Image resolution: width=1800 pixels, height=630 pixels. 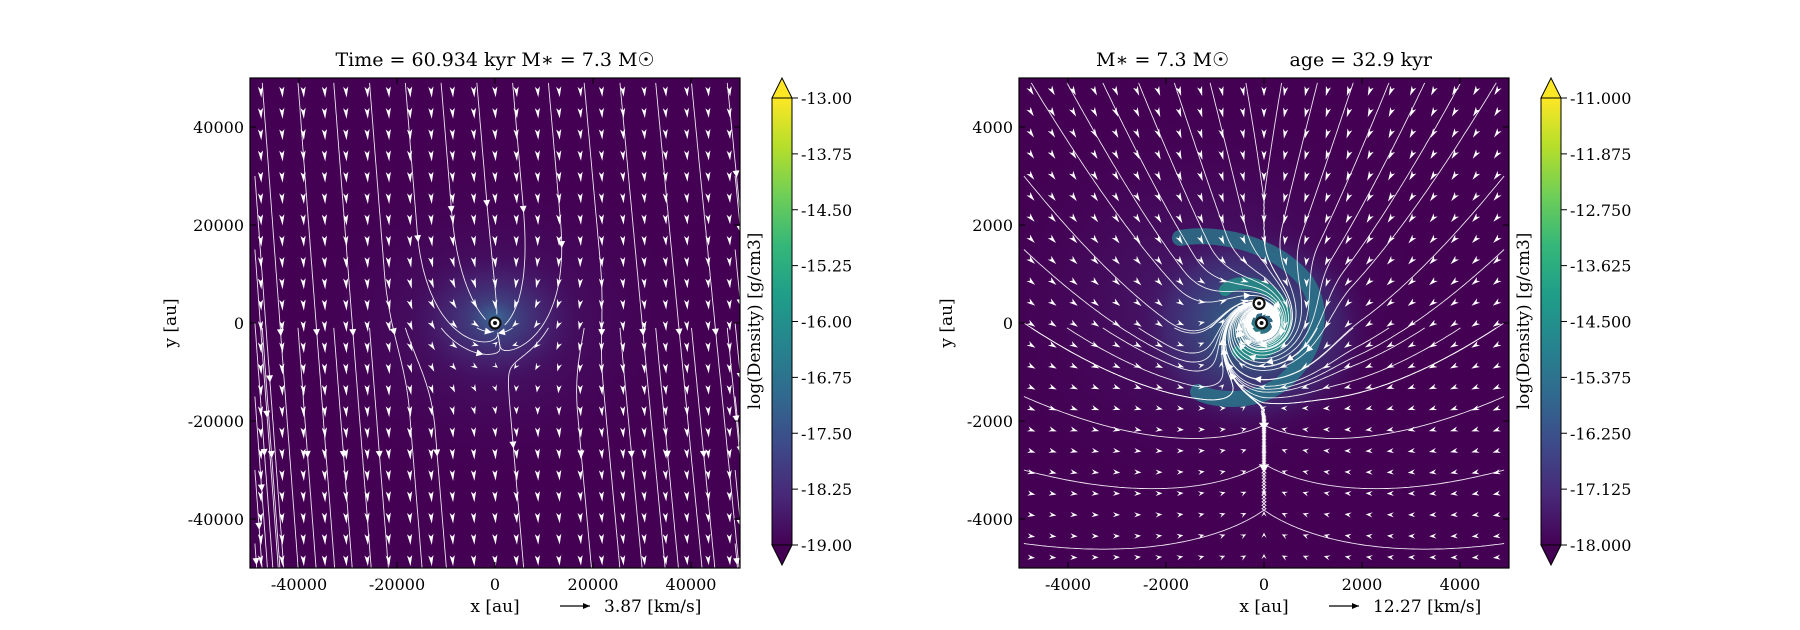 I want to click on colorbar-tick-label: -13.625, so click(x=1600, y=266).